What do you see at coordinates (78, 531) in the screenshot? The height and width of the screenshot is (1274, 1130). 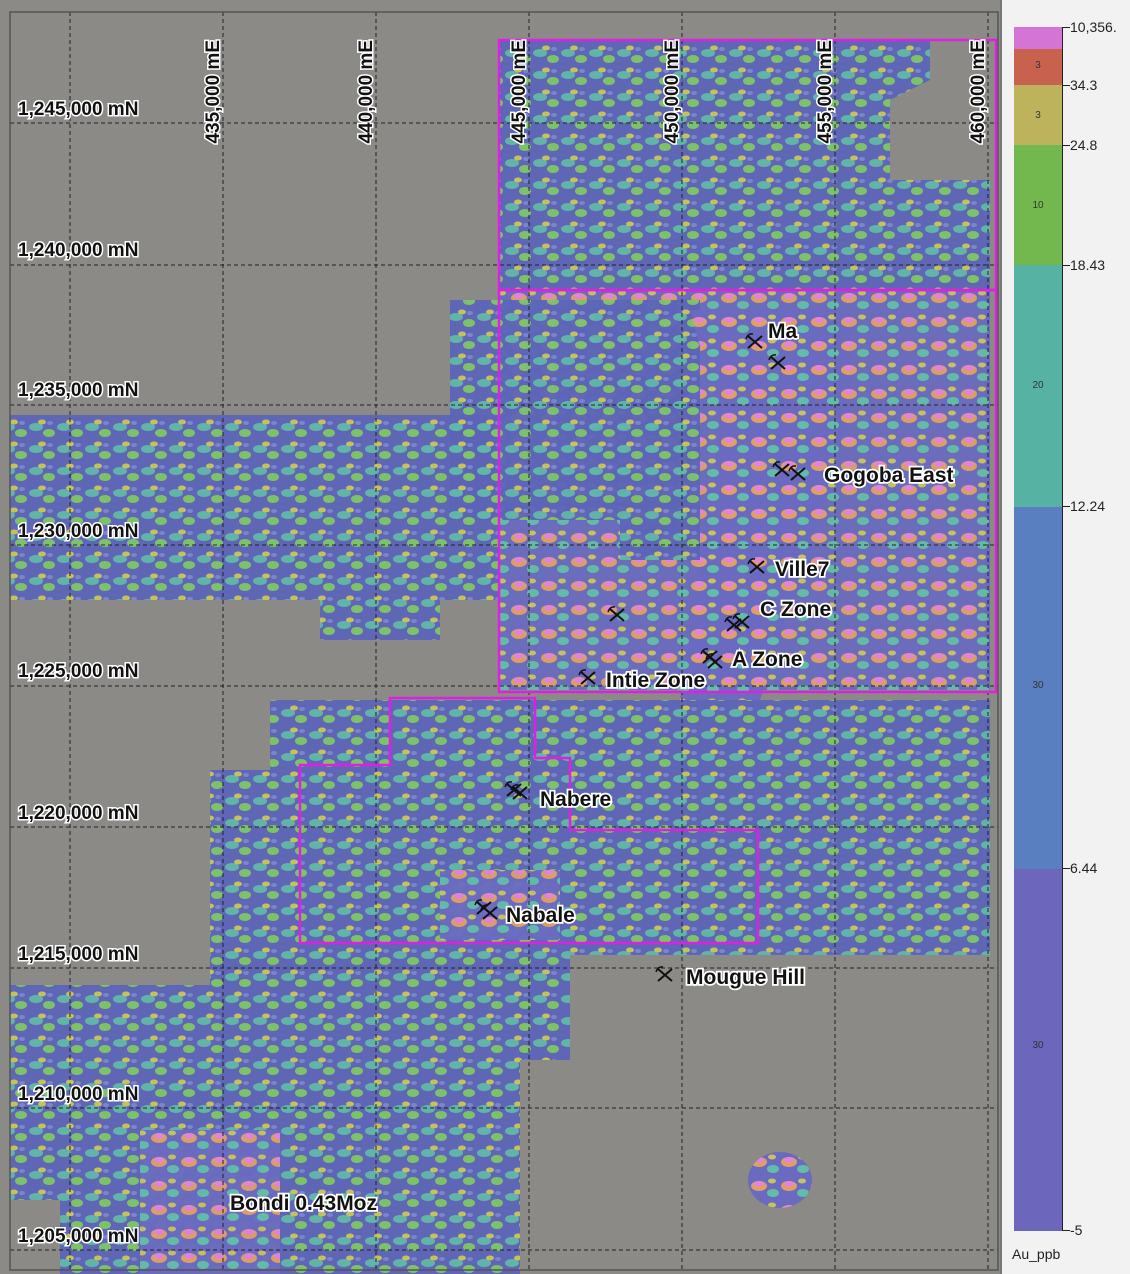 I see `northing-label: 1,230,000 mN` at bounding box center [78, 531].